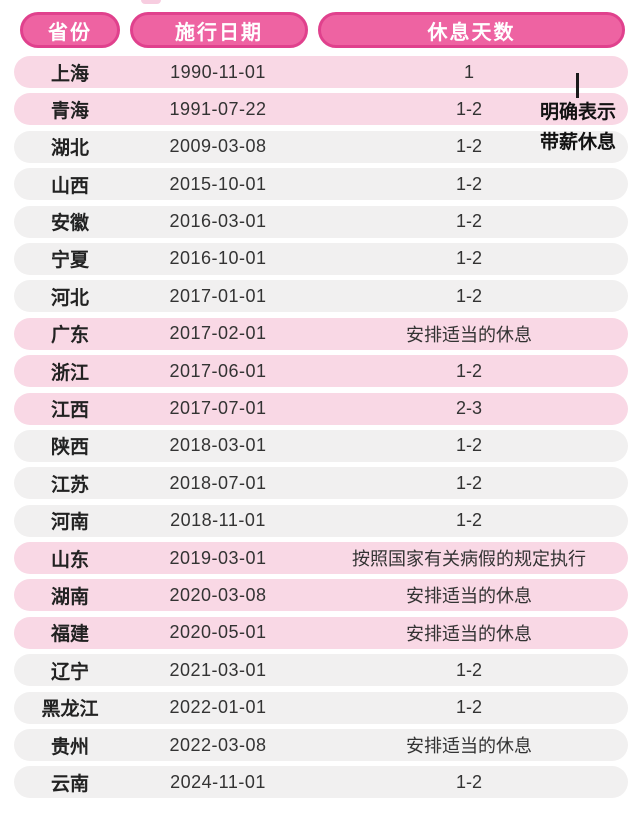 The width and height of the screenshot is (640, 829). Describe the element at coordinates (69, 336) in the screenshot. I see `province-cell: 广东` at that location.